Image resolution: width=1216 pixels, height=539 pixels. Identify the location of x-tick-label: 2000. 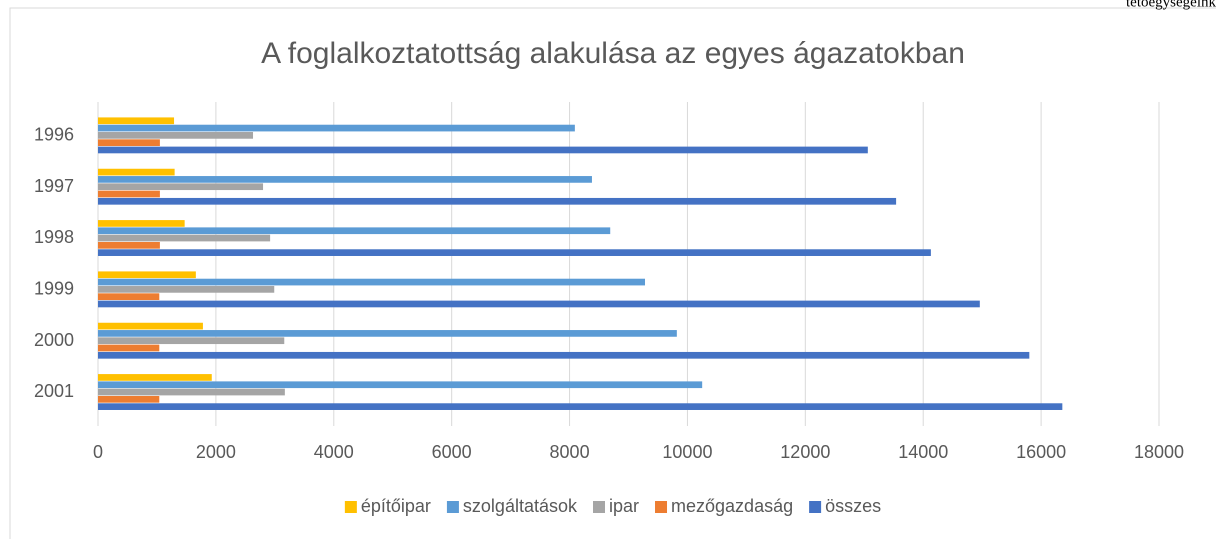
(216, 452).